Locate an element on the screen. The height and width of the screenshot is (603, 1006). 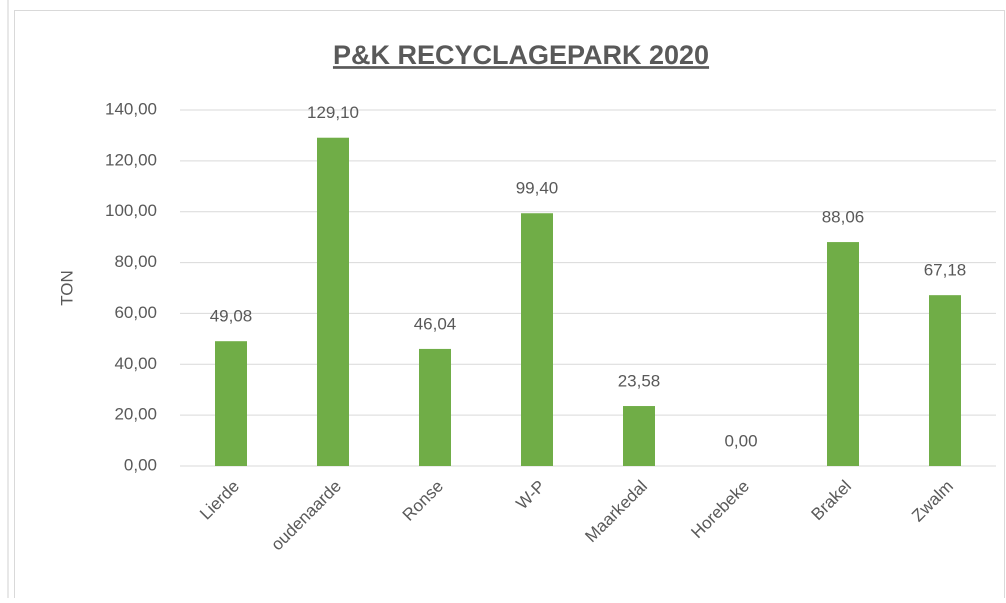
y-tick-label: 40,00 is located at coordinates (135, 363).